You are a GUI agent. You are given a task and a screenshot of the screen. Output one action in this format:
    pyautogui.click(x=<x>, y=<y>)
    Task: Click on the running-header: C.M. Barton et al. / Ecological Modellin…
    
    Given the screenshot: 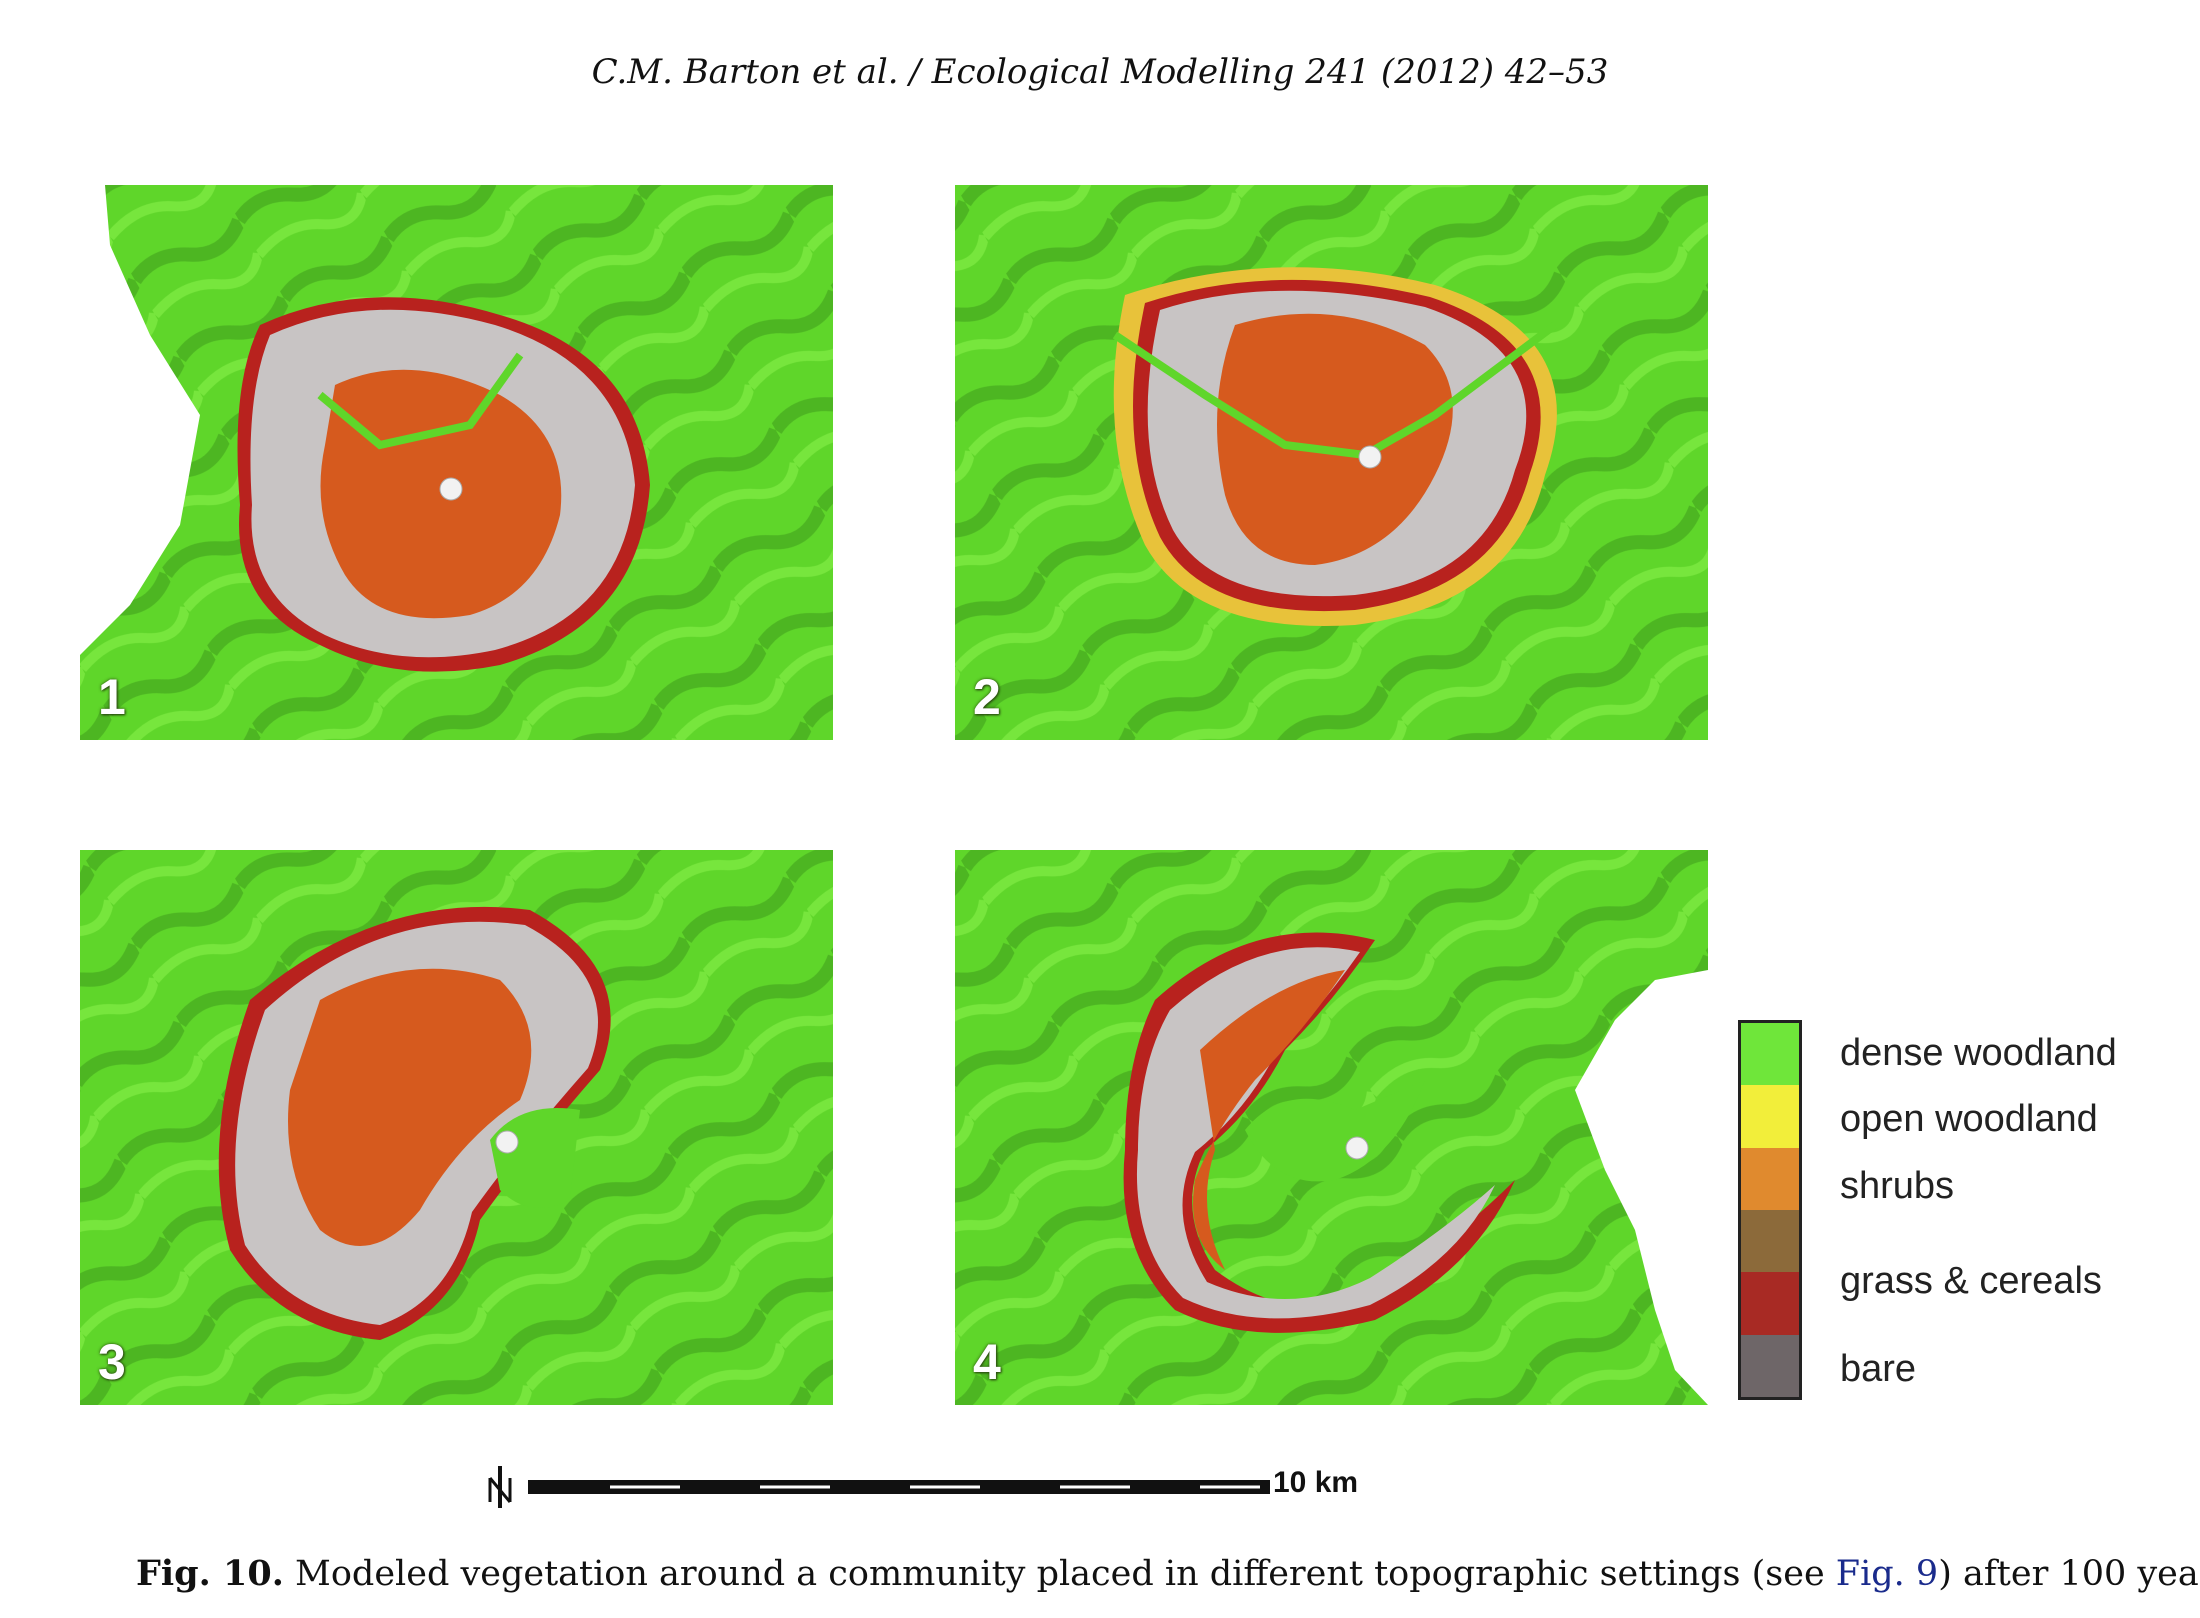 What is the action you would take?
    pyautogui.click(x=1100, y=72)
    